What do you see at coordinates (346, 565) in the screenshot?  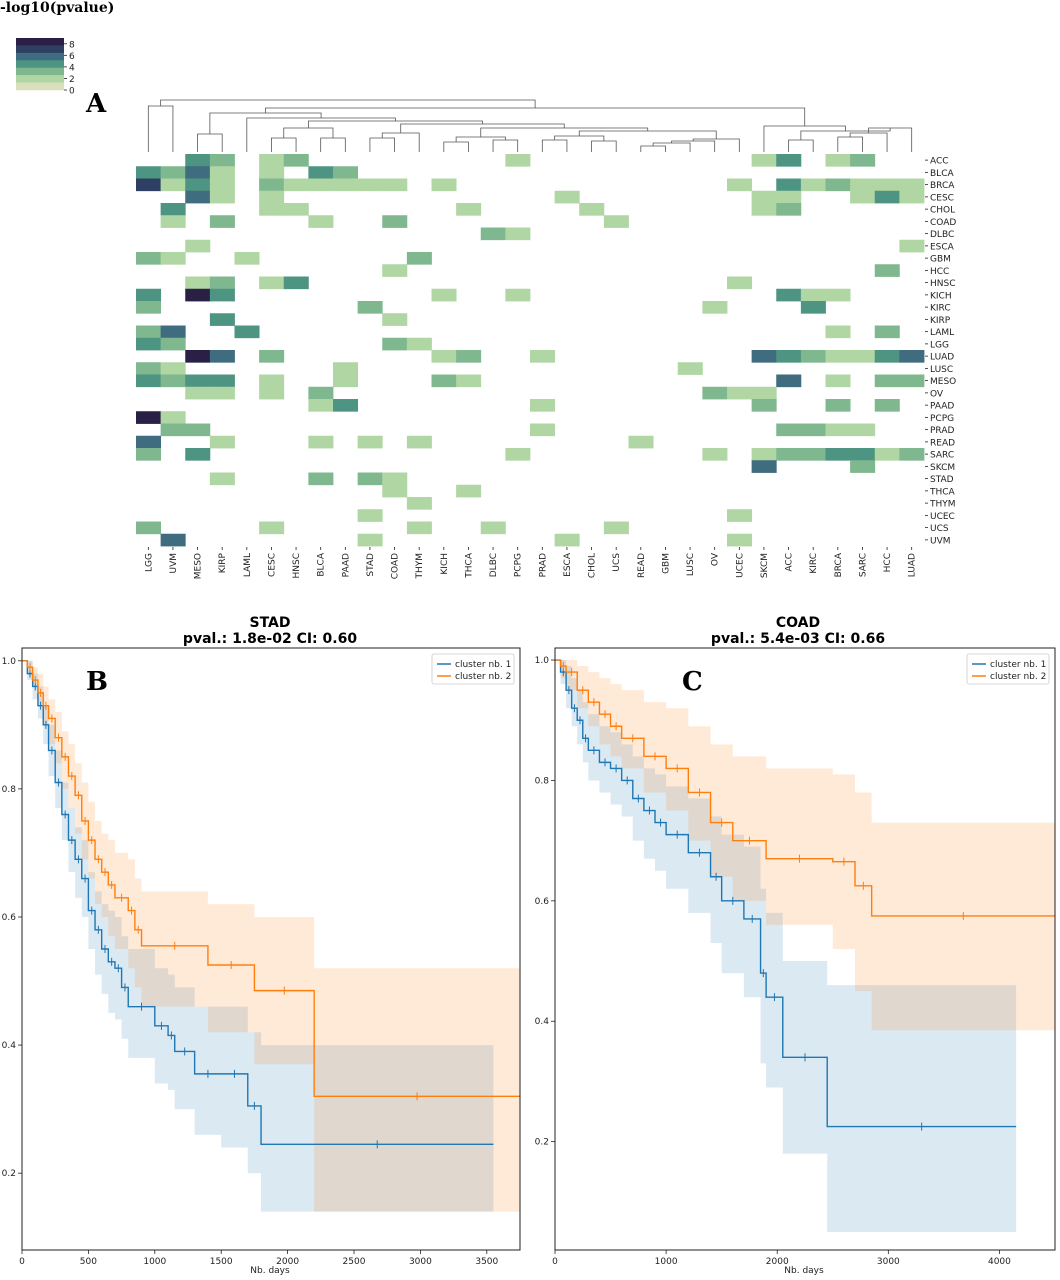 I see `heatmap-col-label: PAAD` at bounding box center [346, 565].